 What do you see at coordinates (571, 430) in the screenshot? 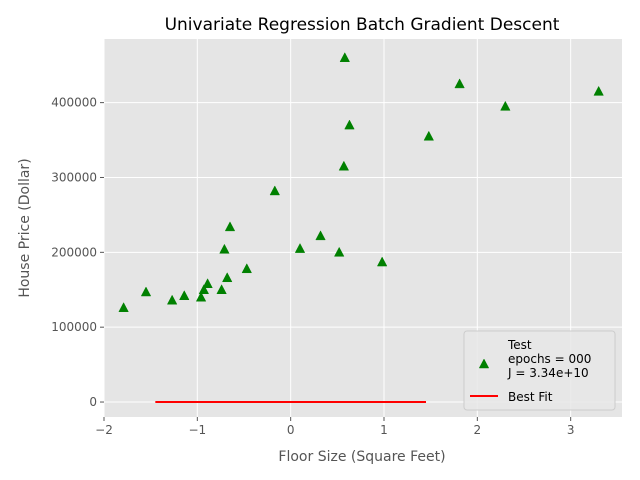
I see `x-tick-label: 3` at bounding box center [571, 430].